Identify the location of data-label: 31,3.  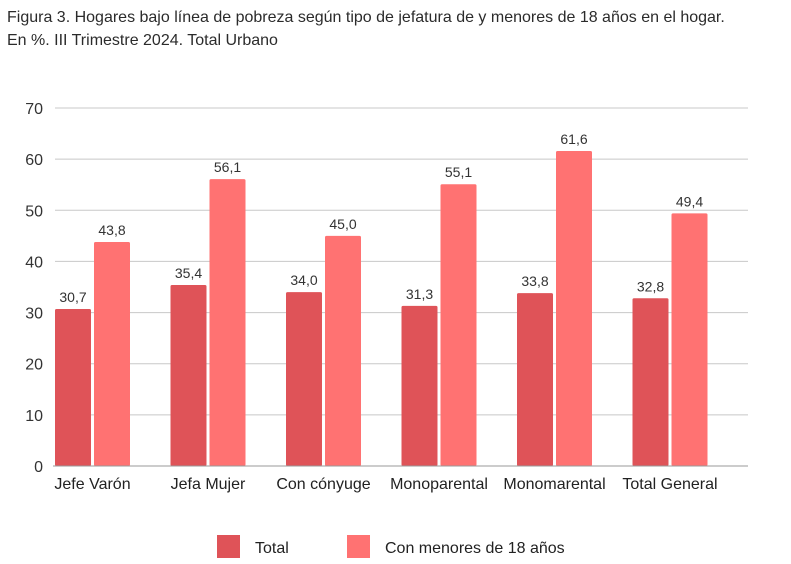
(419, 294).